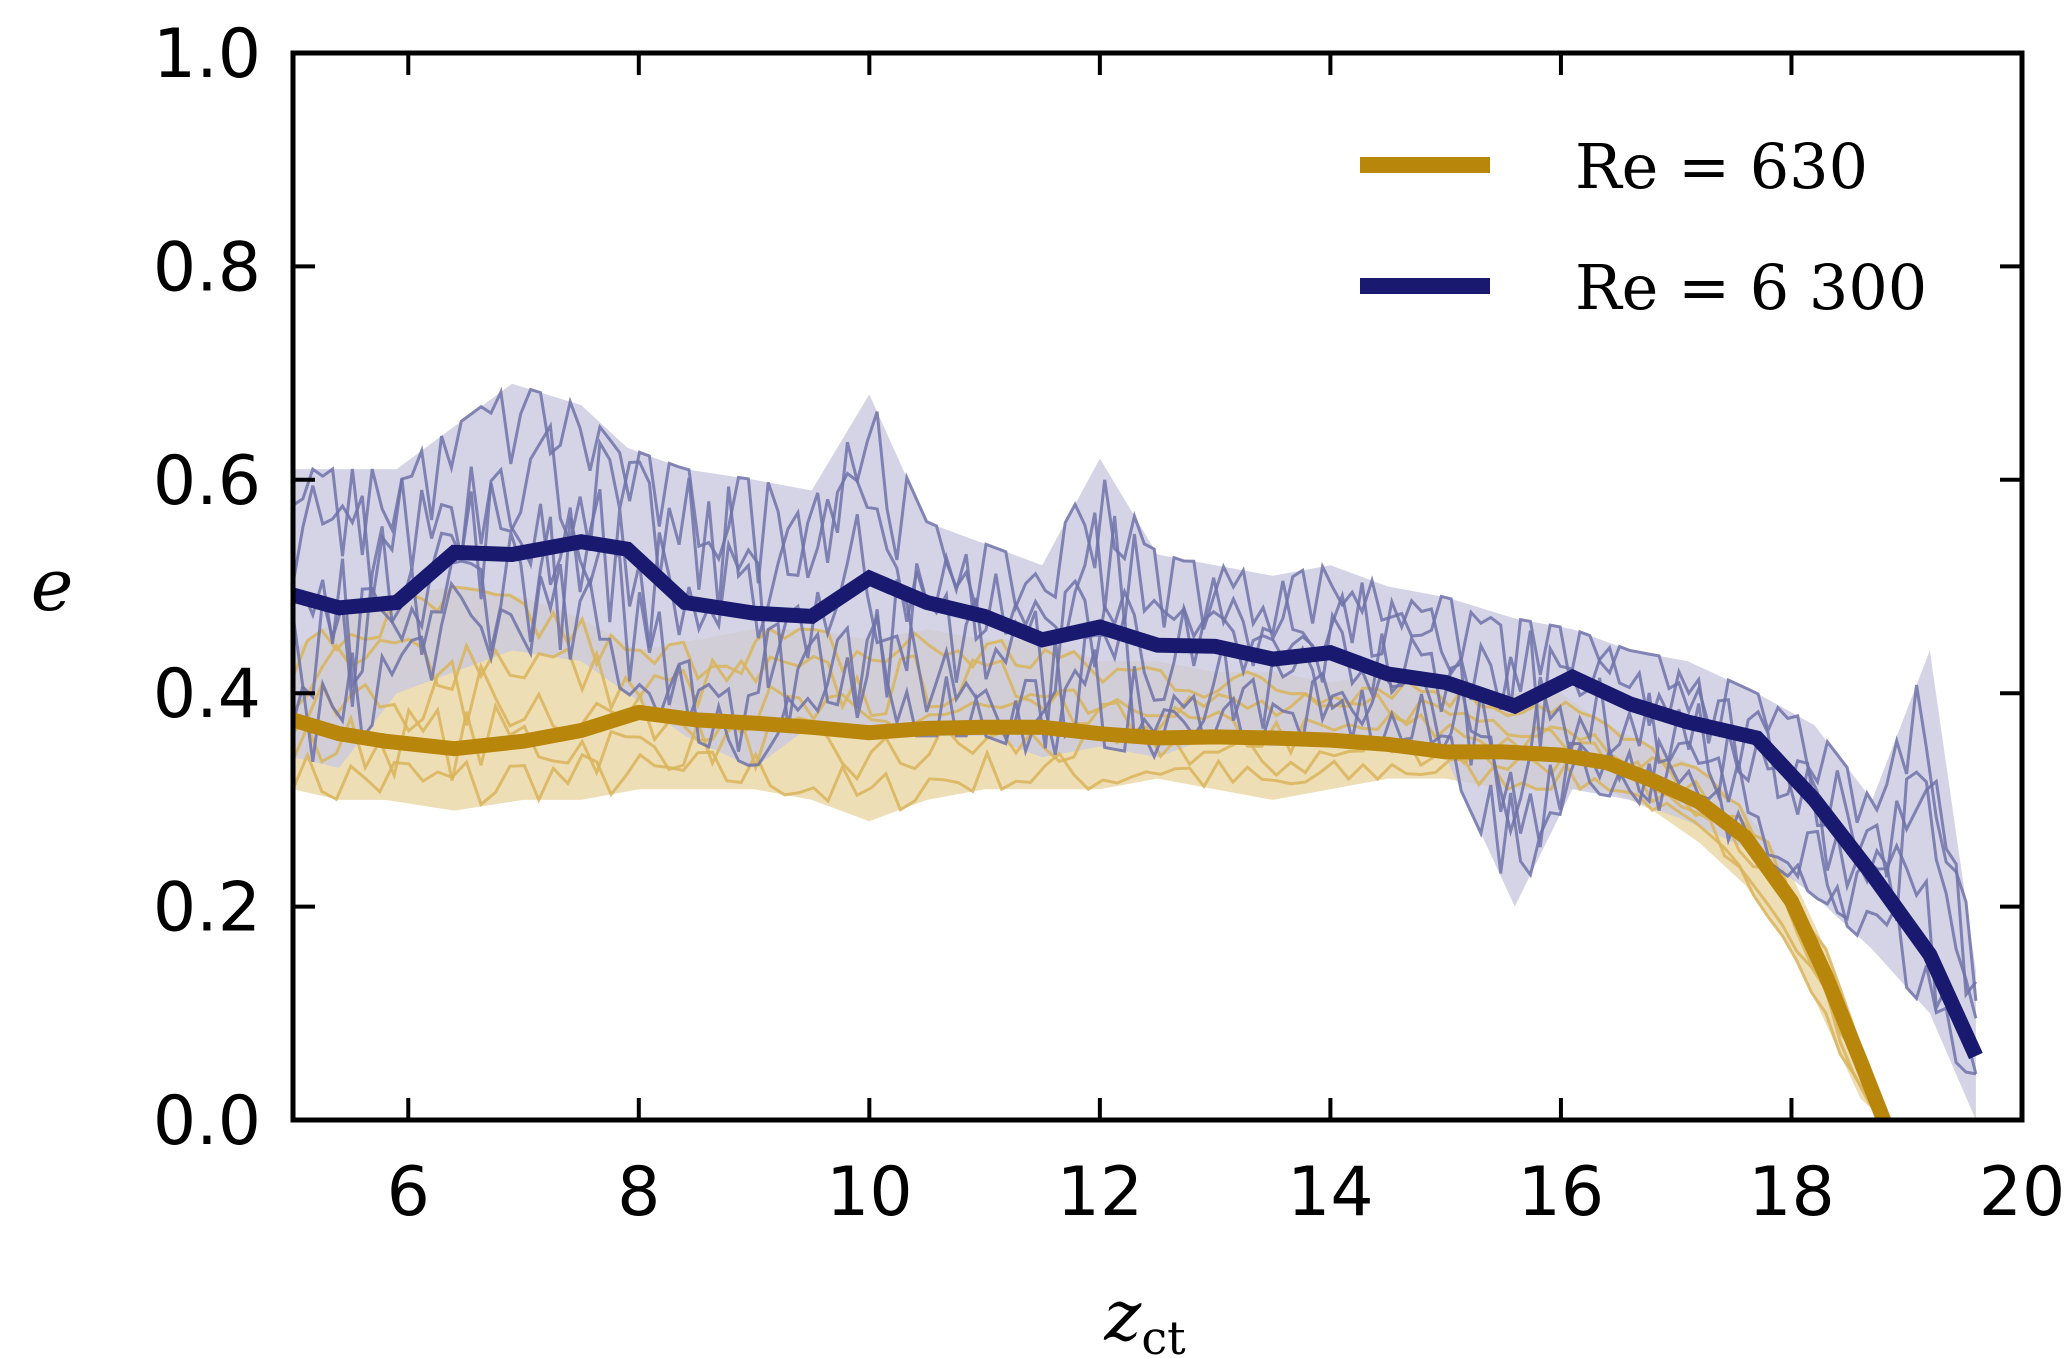 The width and height of the screenshot is (2070, 1358). What do you see at coordinates (52, 585) in the screenshot?
I see `y-axis-label: e` at bounding box center [52, 585].